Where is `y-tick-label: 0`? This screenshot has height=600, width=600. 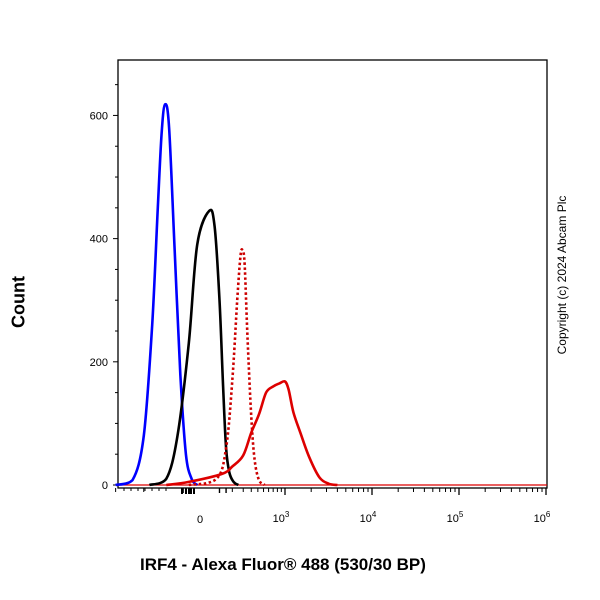
y-tick-label: 0 is located at coordinates (105, 486).